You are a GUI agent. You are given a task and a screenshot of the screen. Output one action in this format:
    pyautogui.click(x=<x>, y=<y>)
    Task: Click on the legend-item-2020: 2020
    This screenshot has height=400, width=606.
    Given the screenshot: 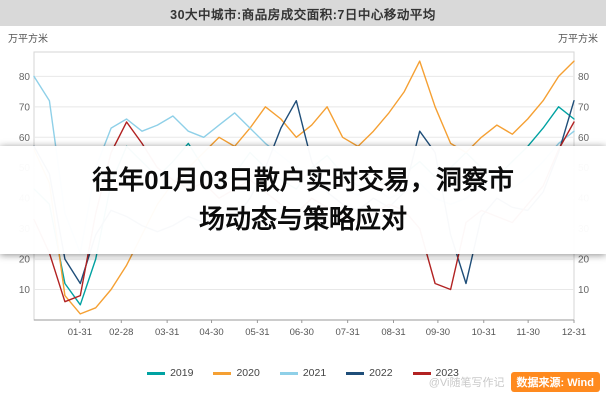 What is the action you would take?
    pyautogui.click(x=236, y=373)
    